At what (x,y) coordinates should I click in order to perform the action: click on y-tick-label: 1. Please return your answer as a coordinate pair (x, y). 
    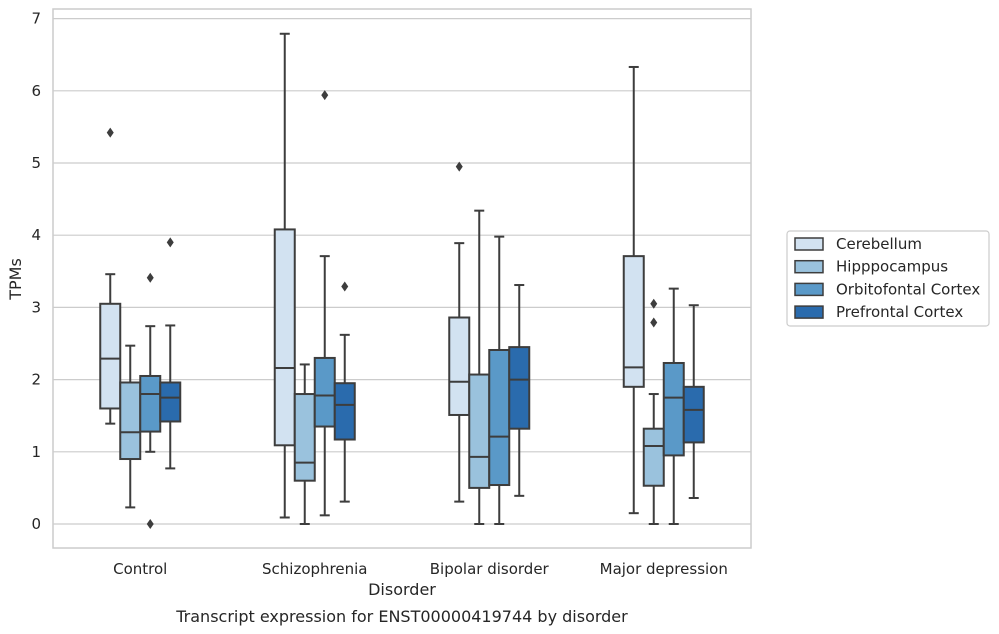
    Looking at the image, I should click on (36, 452).